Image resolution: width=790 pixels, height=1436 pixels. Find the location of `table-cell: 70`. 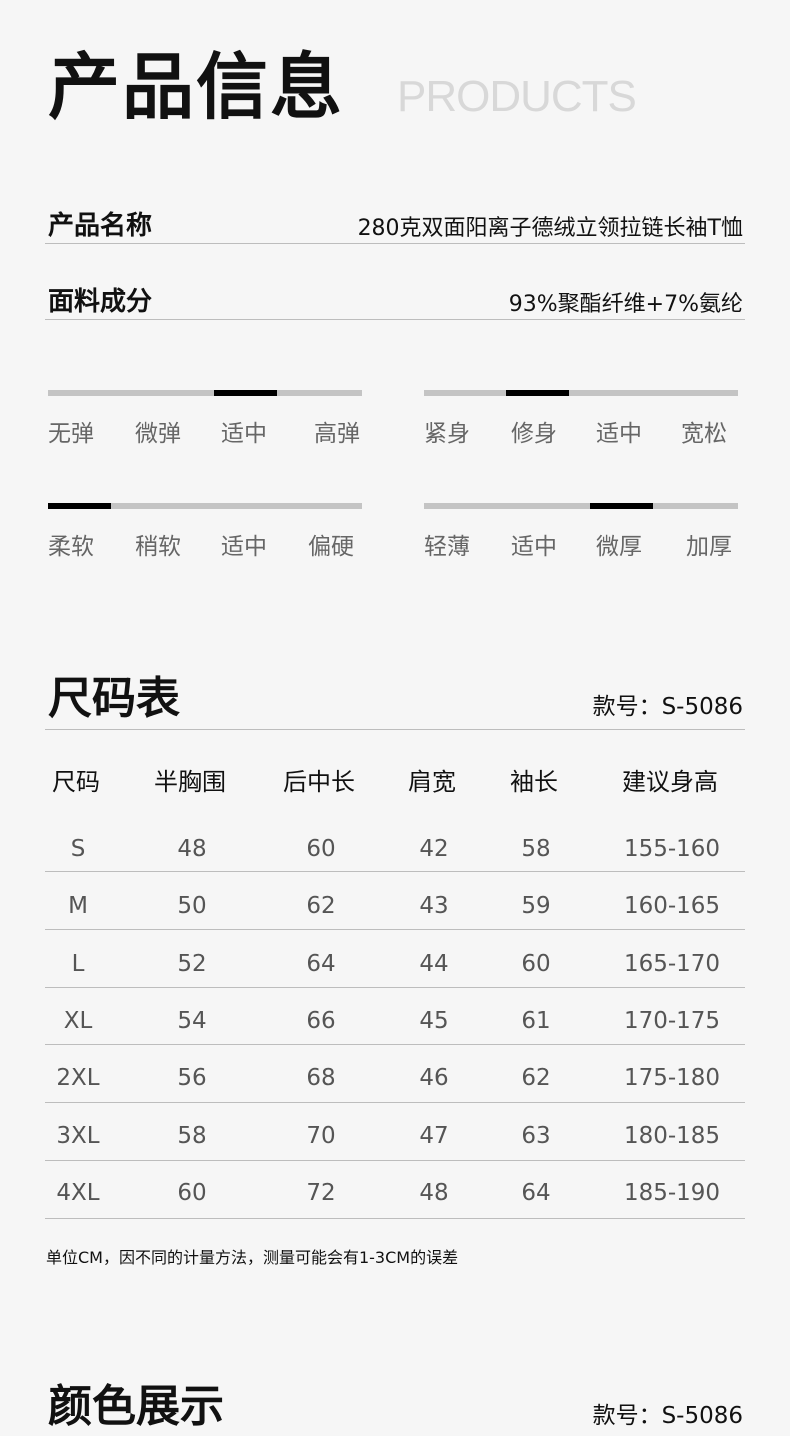

table-cell: 70 is located at coordinates (321, 1135).